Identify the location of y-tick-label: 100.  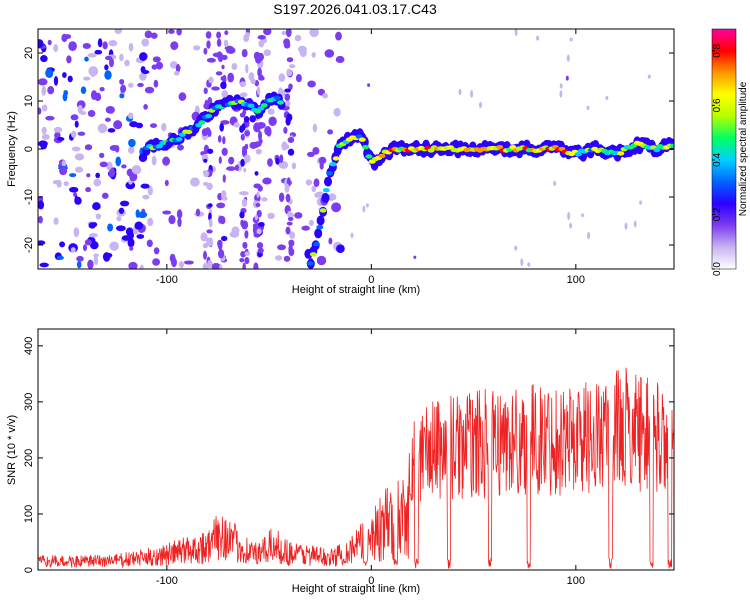
(29, 514).